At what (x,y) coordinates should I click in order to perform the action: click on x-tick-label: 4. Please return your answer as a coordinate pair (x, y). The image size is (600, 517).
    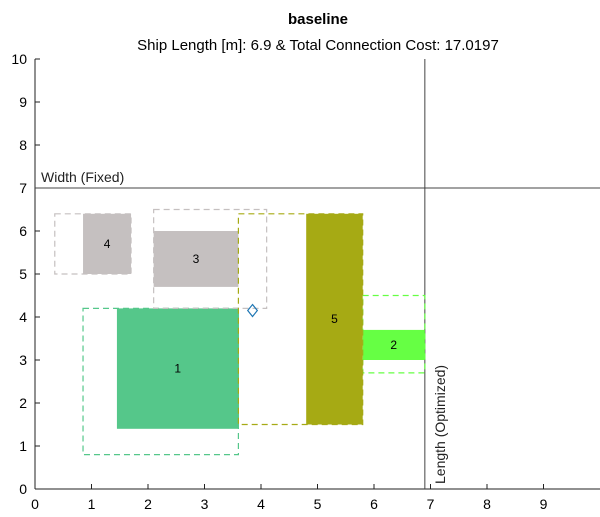
    Looking at the image, I should click on (261, 504).